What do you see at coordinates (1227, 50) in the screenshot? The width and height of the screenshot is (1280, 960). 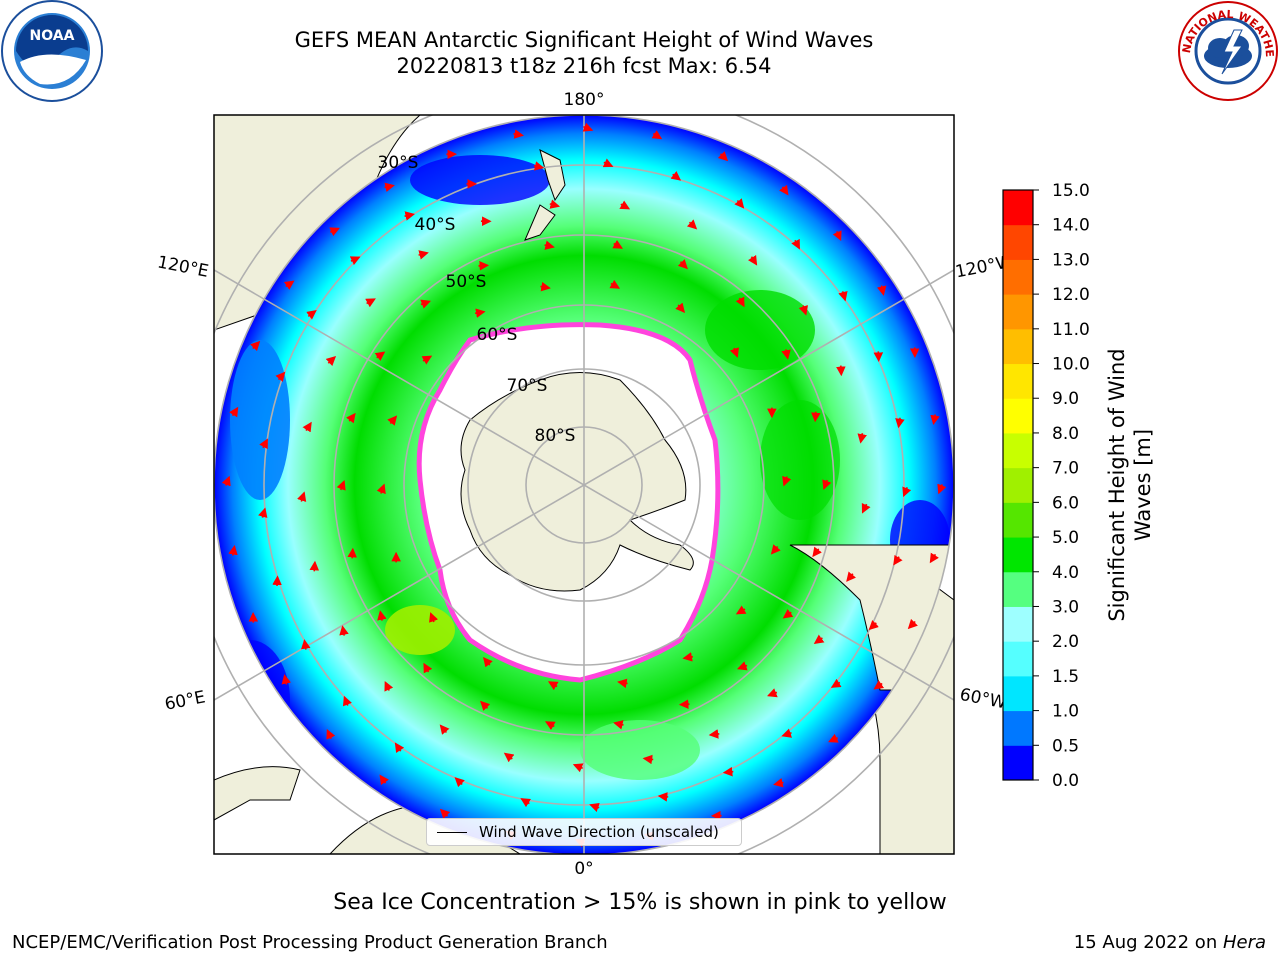 I see `nws-logo: NATIONAL WEATHER SERVICE` at bounding box center [1227, 50].